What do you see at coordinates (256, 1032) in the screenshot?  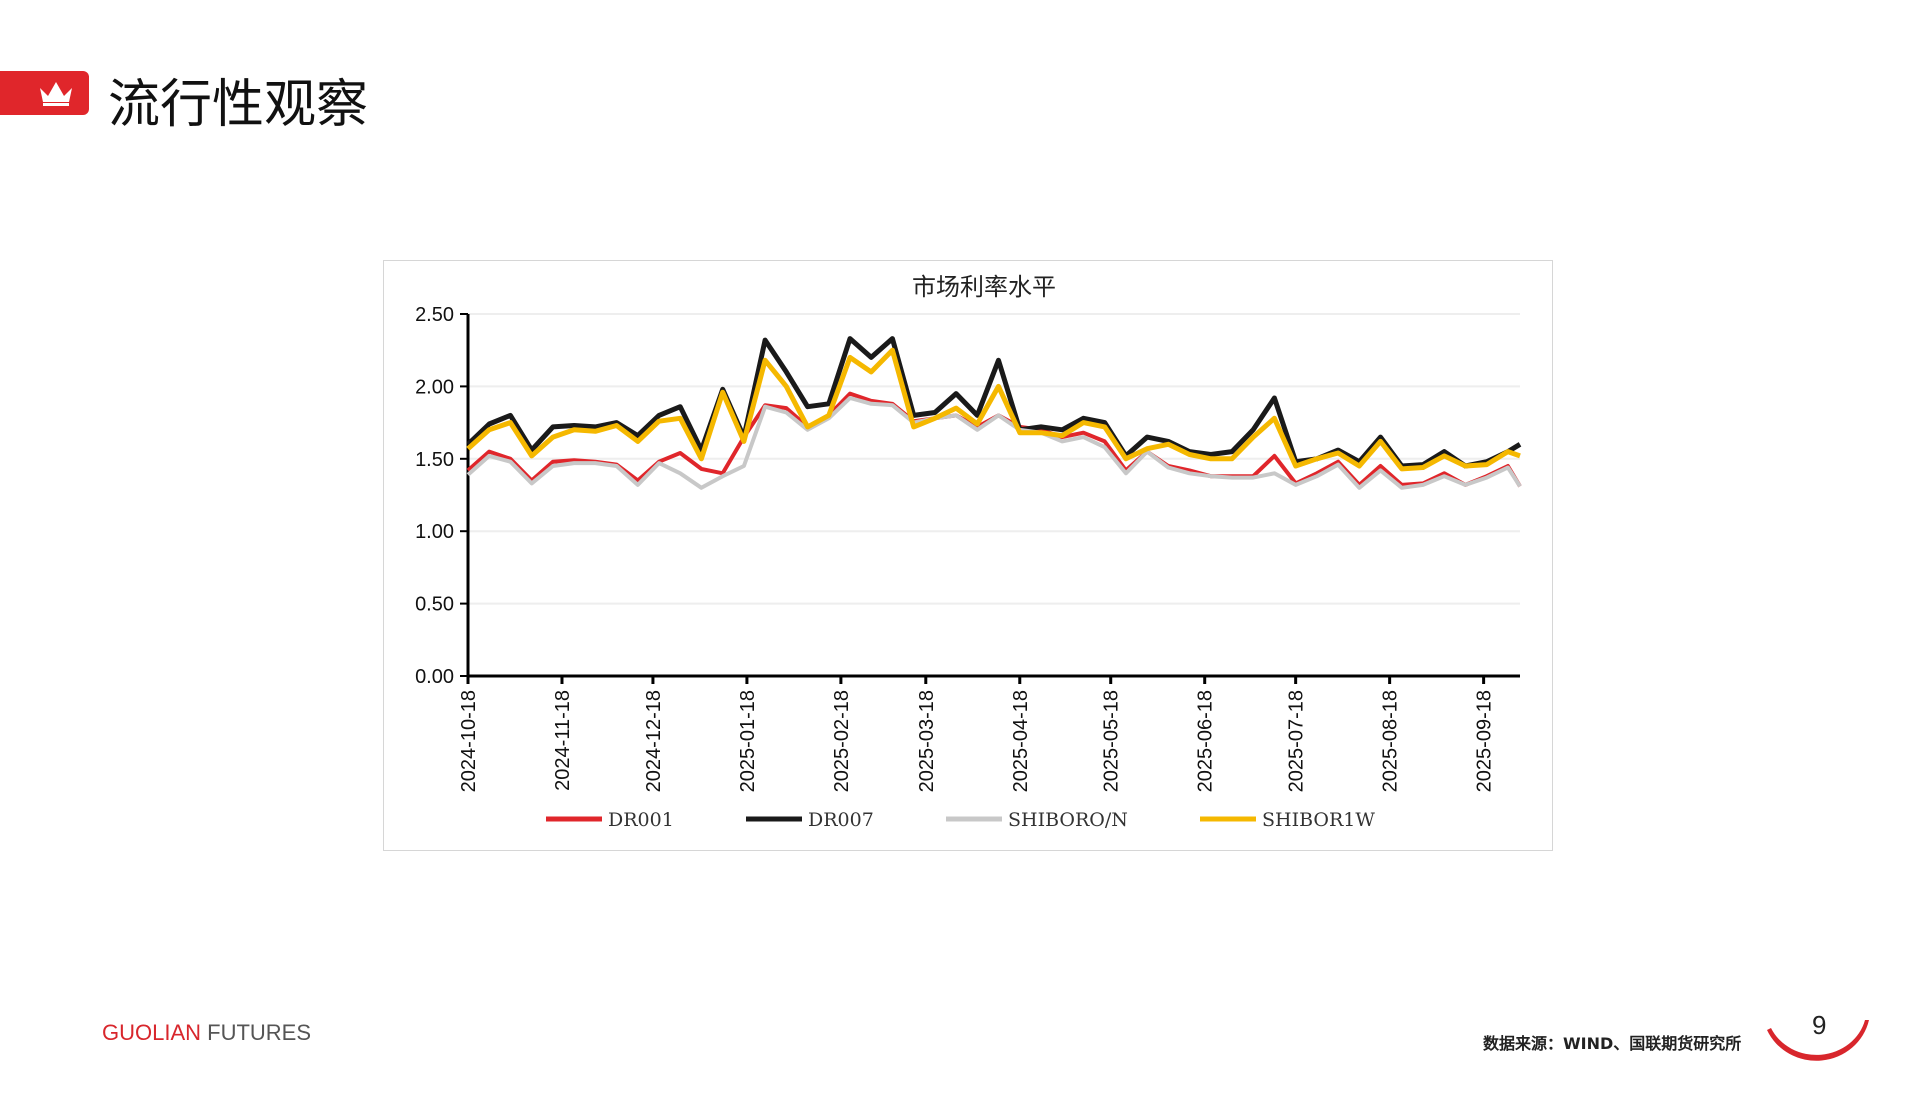 I see `brand-part2: FUTURES` at bounding box center [256, 1032].